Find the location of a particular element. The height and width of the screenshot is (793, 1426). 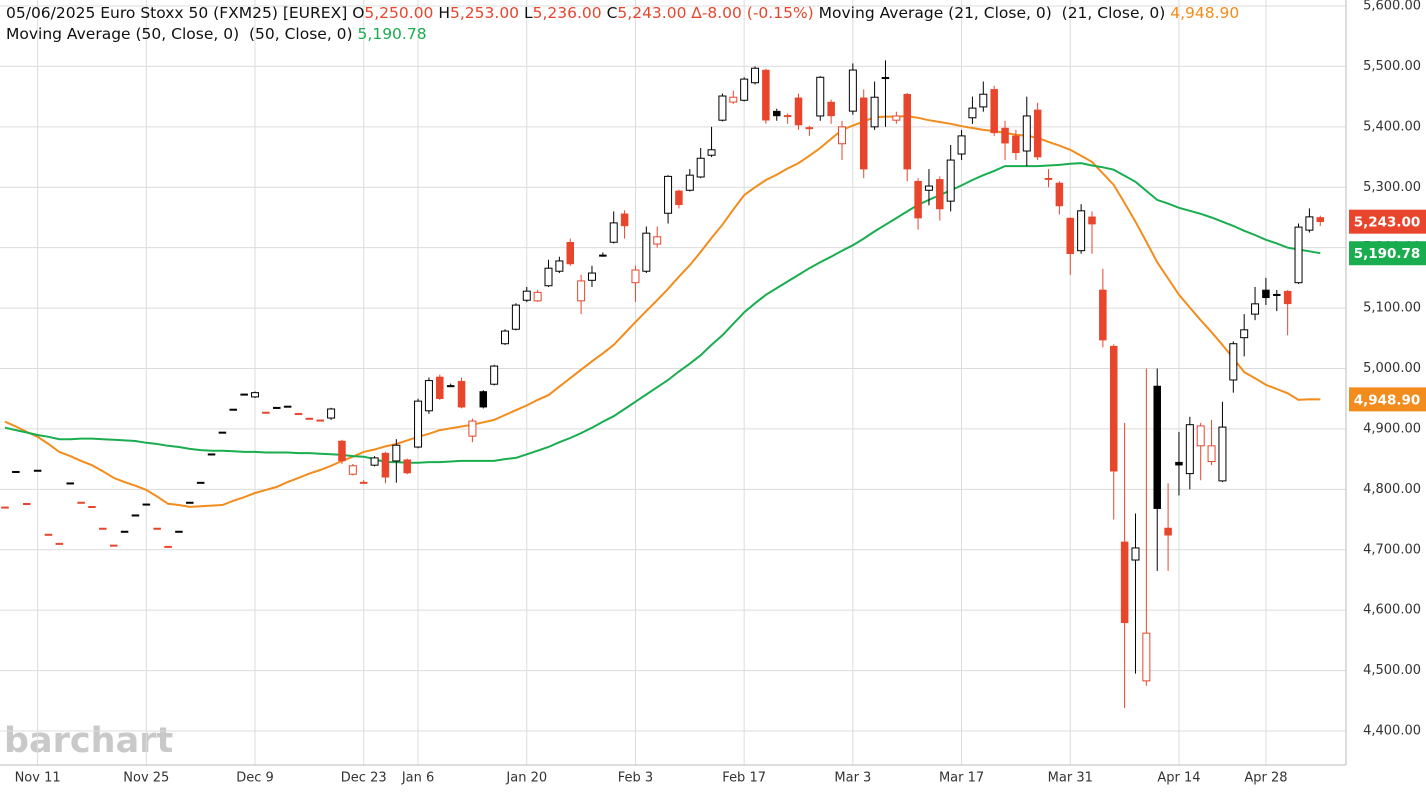

watermark: barchart is located at coordinates (88, 741).